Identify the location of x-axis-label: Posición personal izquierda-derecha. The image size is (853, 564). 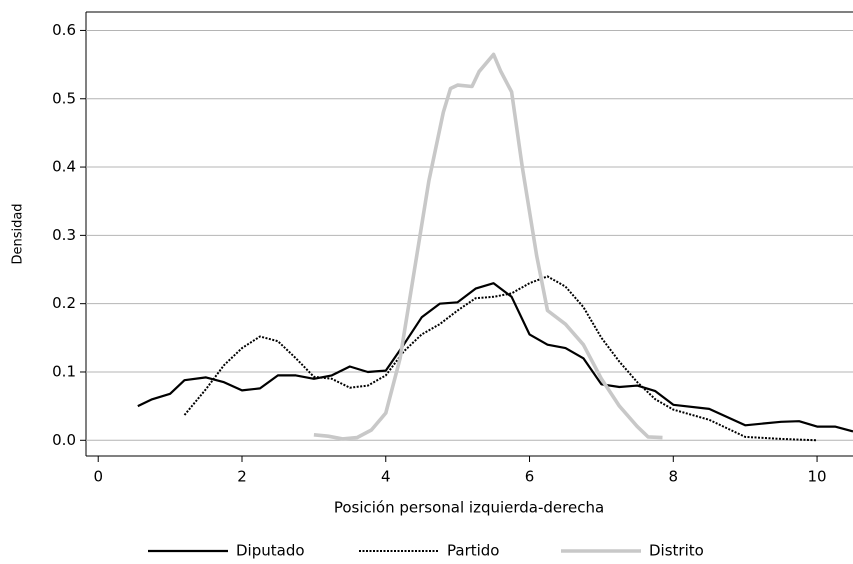
(469, 508).